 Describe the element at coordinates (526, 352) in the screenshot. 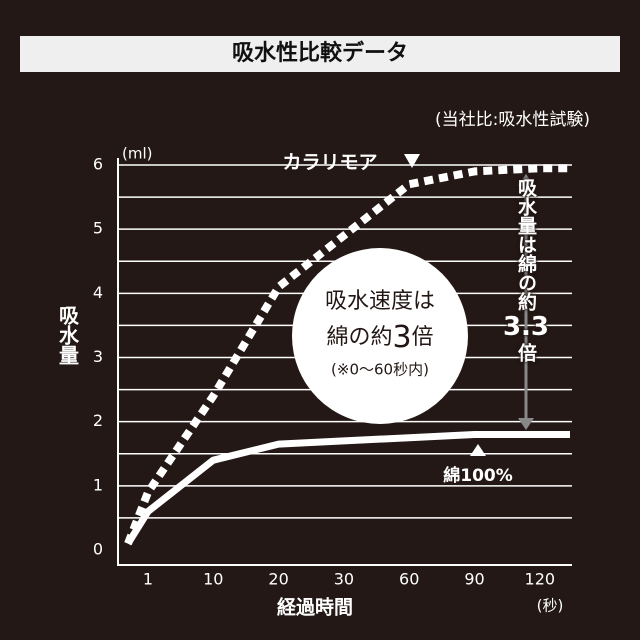

I see `ratio-text: 倍` at that location.